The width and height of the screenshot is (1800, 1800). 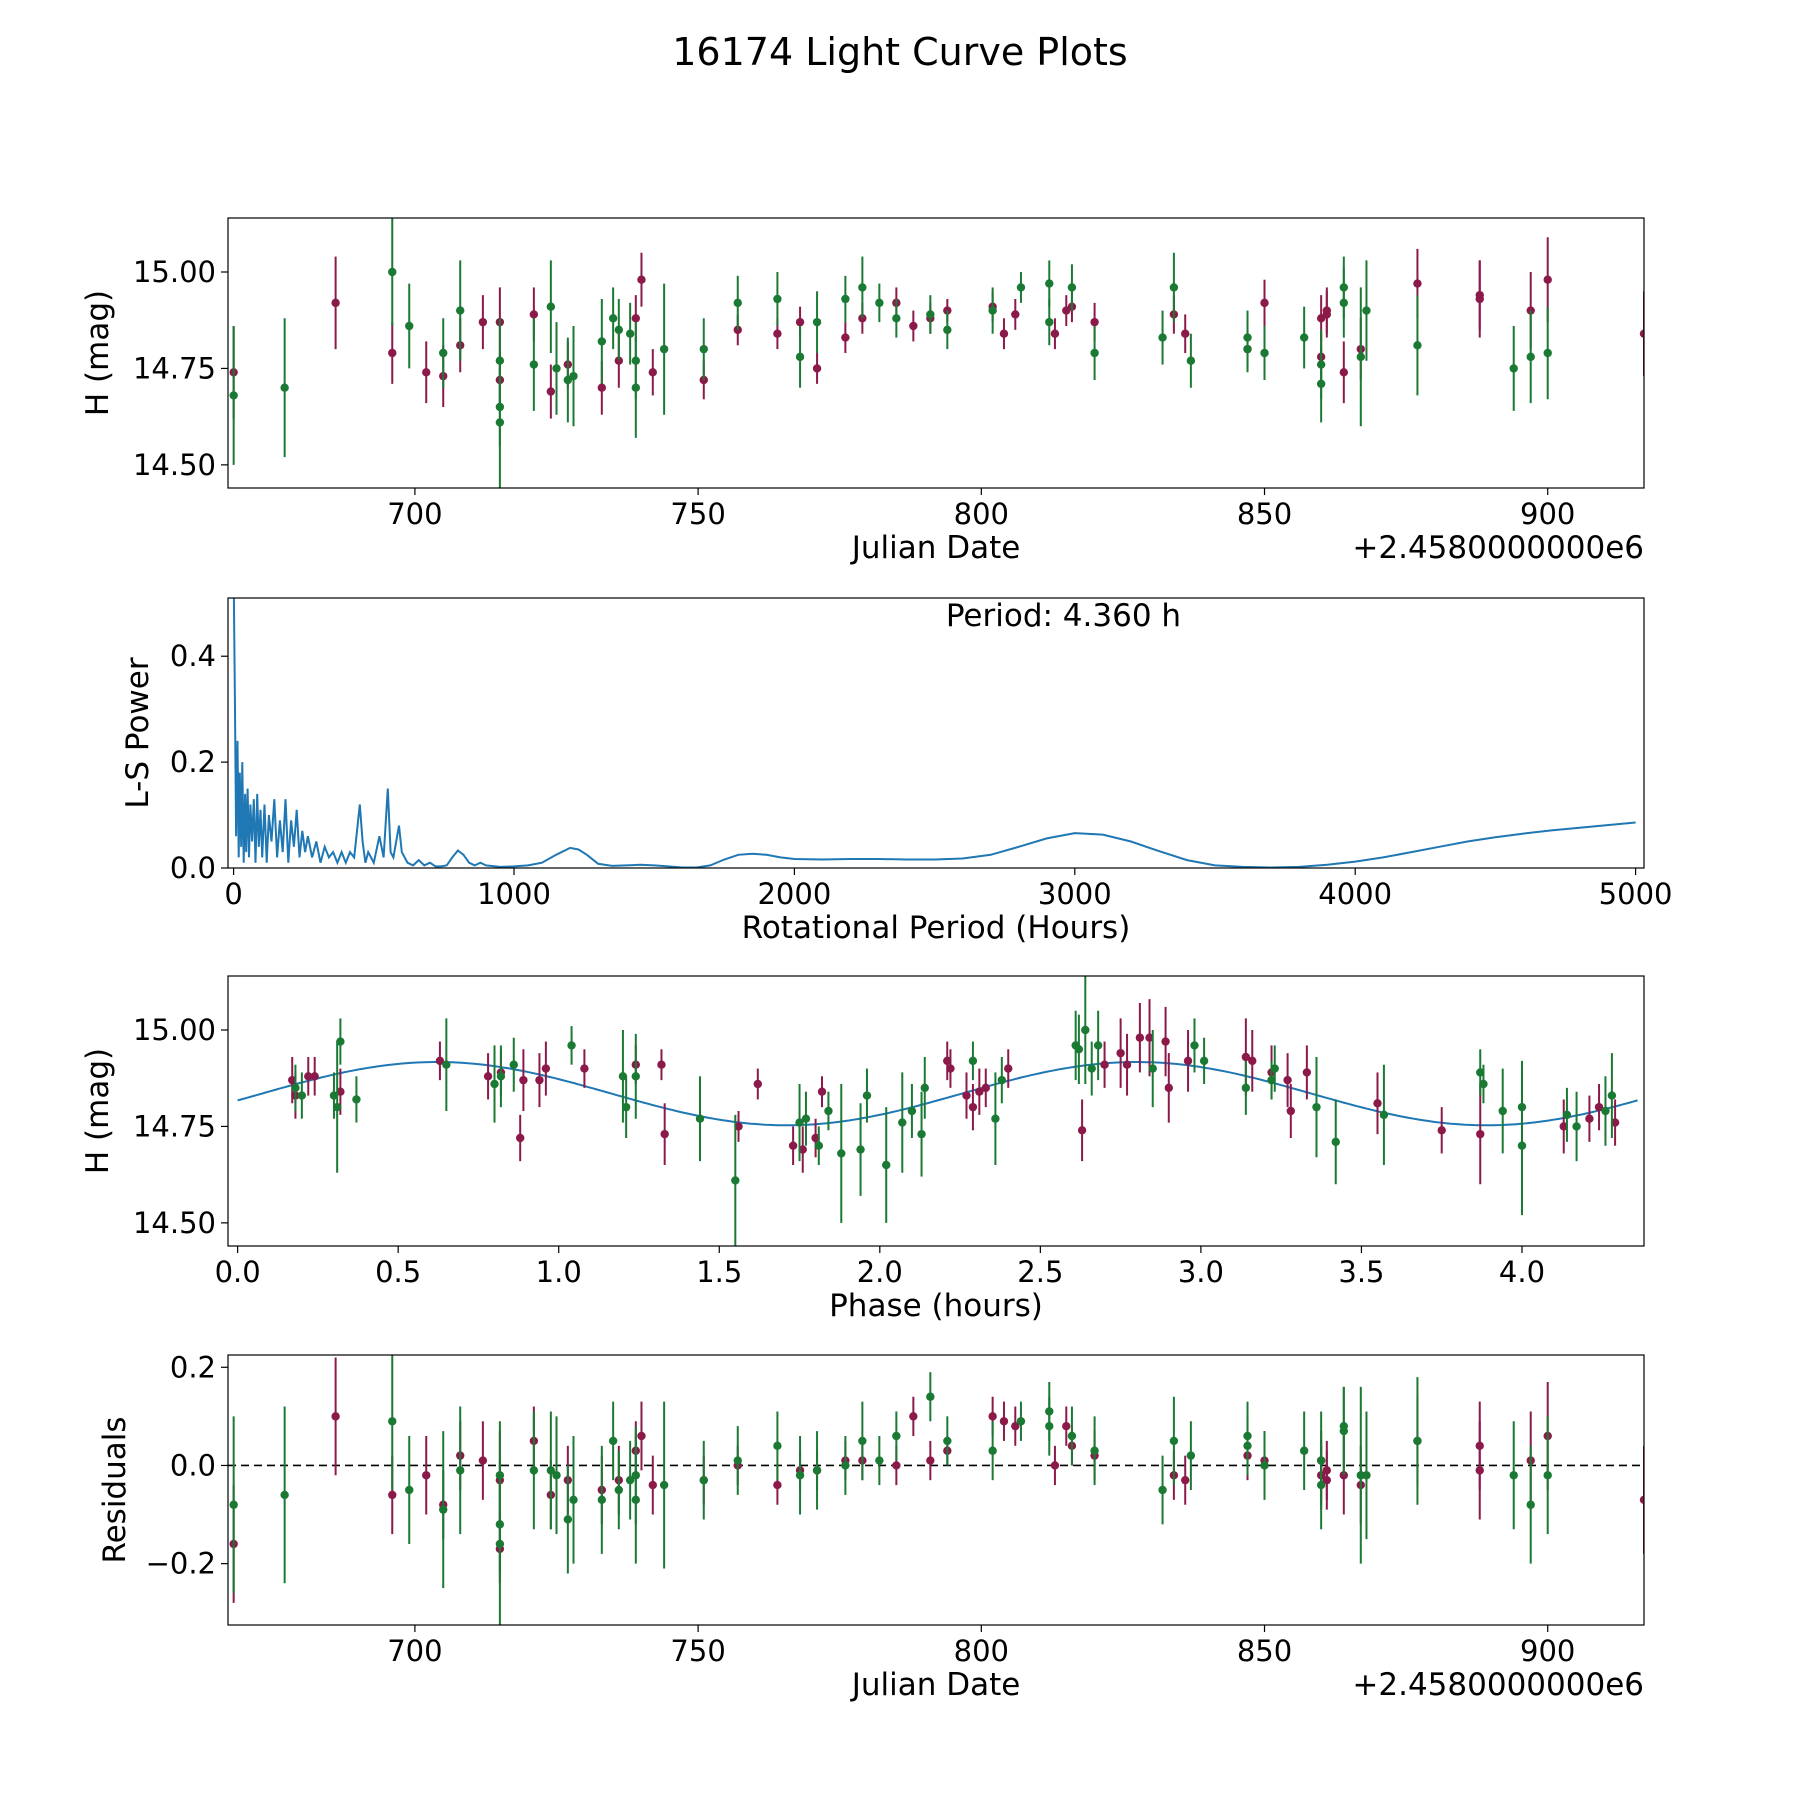 What do you see at coordinates (174, 1126) in the screenshot?
I see `y-tick-label: 14.75` at bounding box center [174, 1126].